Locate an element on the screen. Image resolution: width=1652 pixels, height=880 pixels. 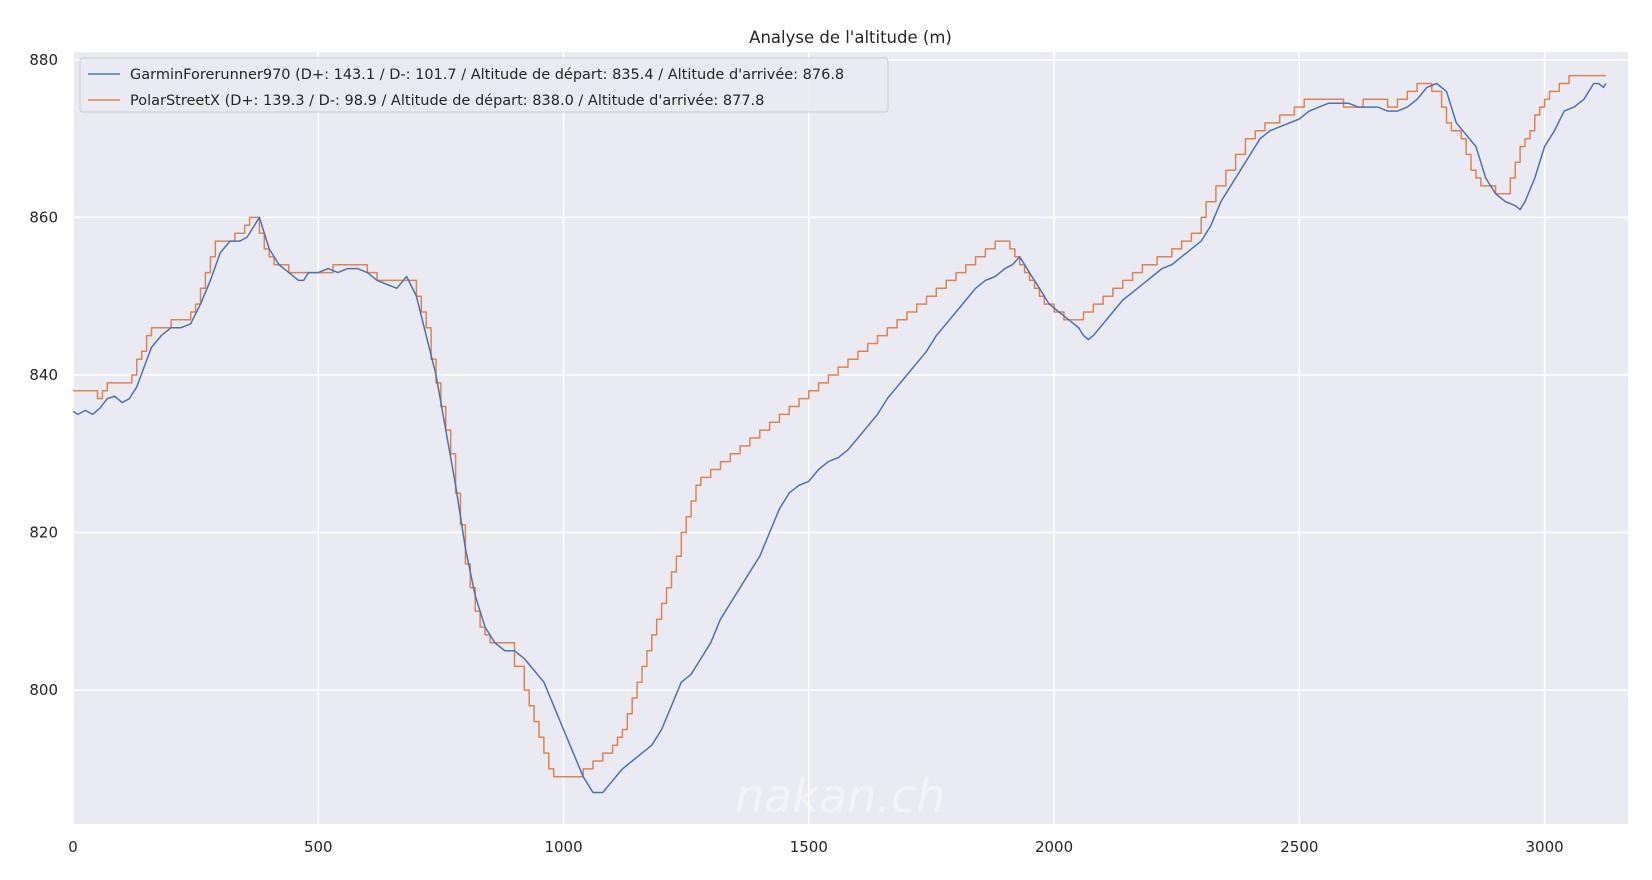
y-tick-label: 860 is located at coordinates (43, 217).